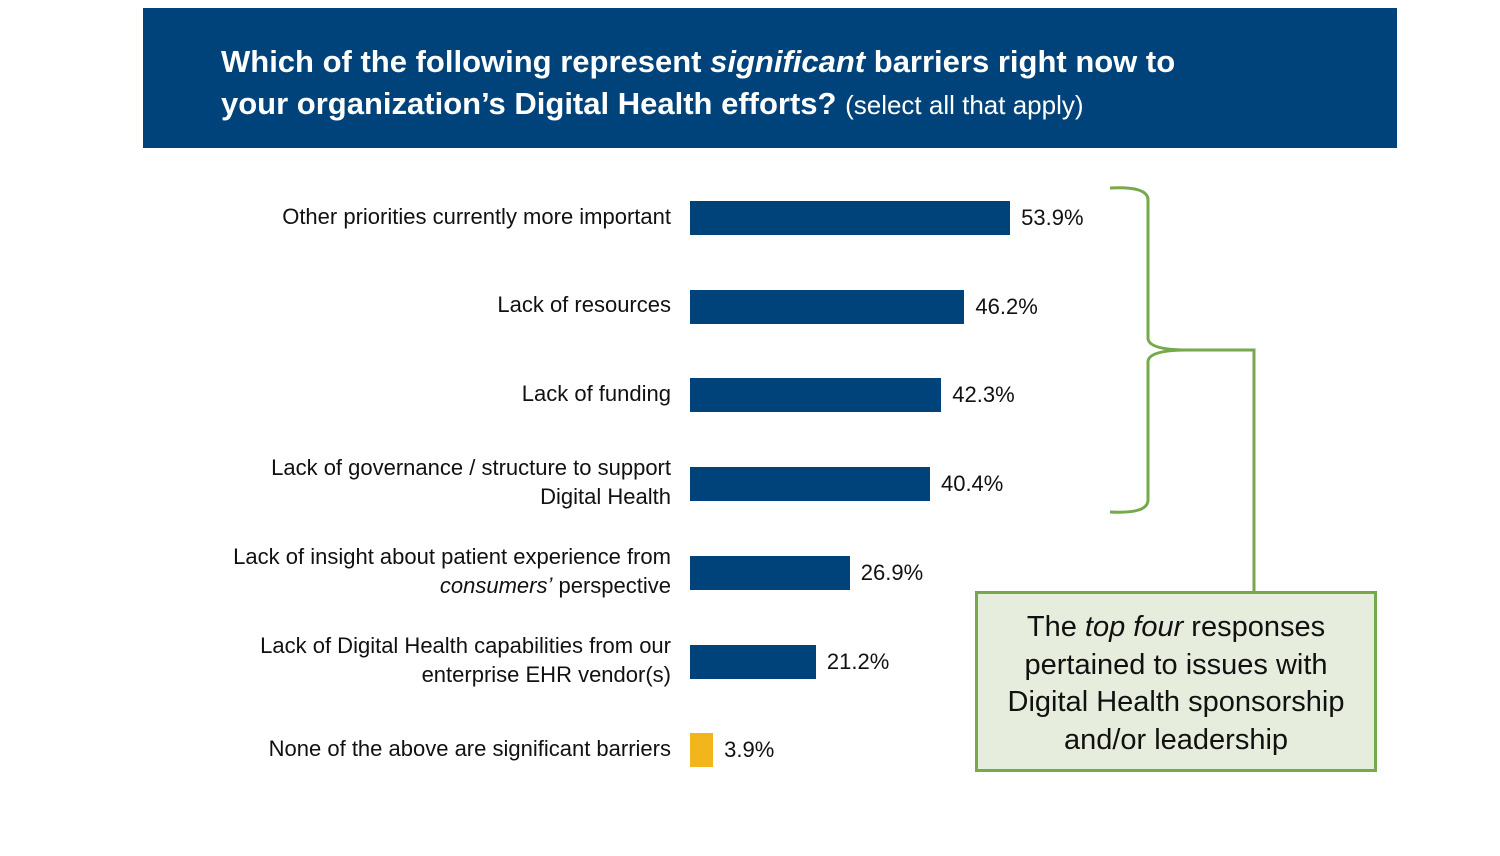  Describe the element at coordinates (496, 585) in the screenshot. I see `label-segment: consumers’` at that location.